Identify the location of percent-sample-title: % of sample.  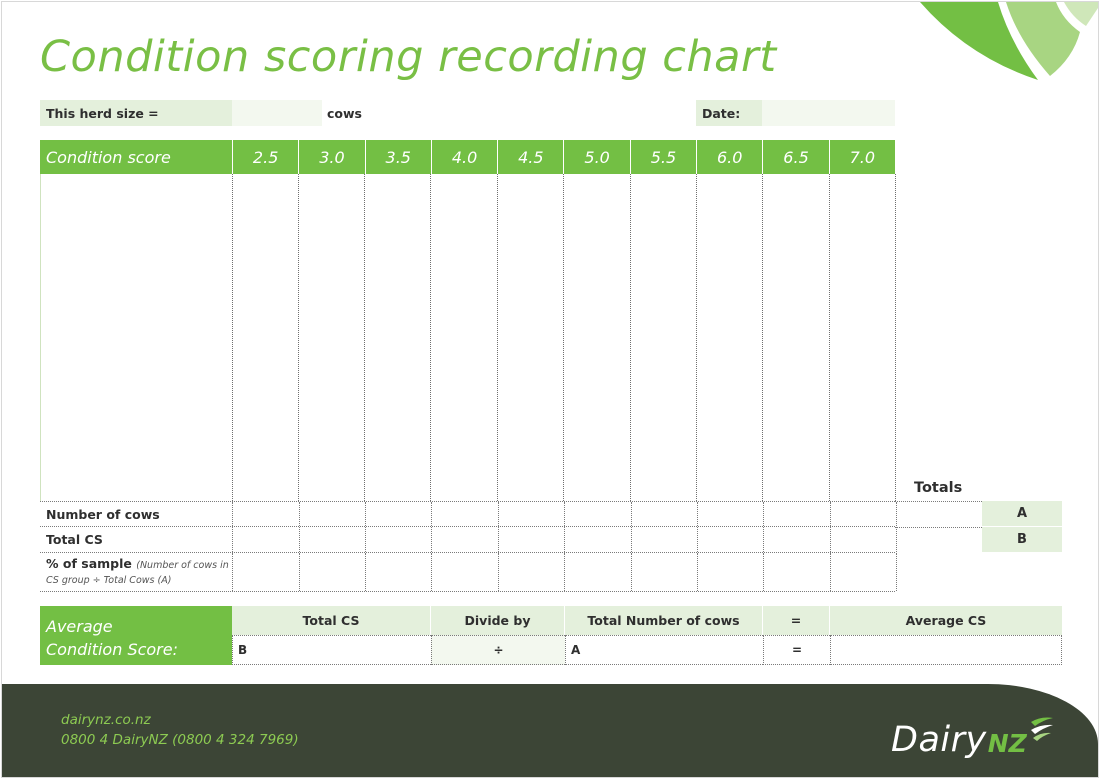
(89, 563).